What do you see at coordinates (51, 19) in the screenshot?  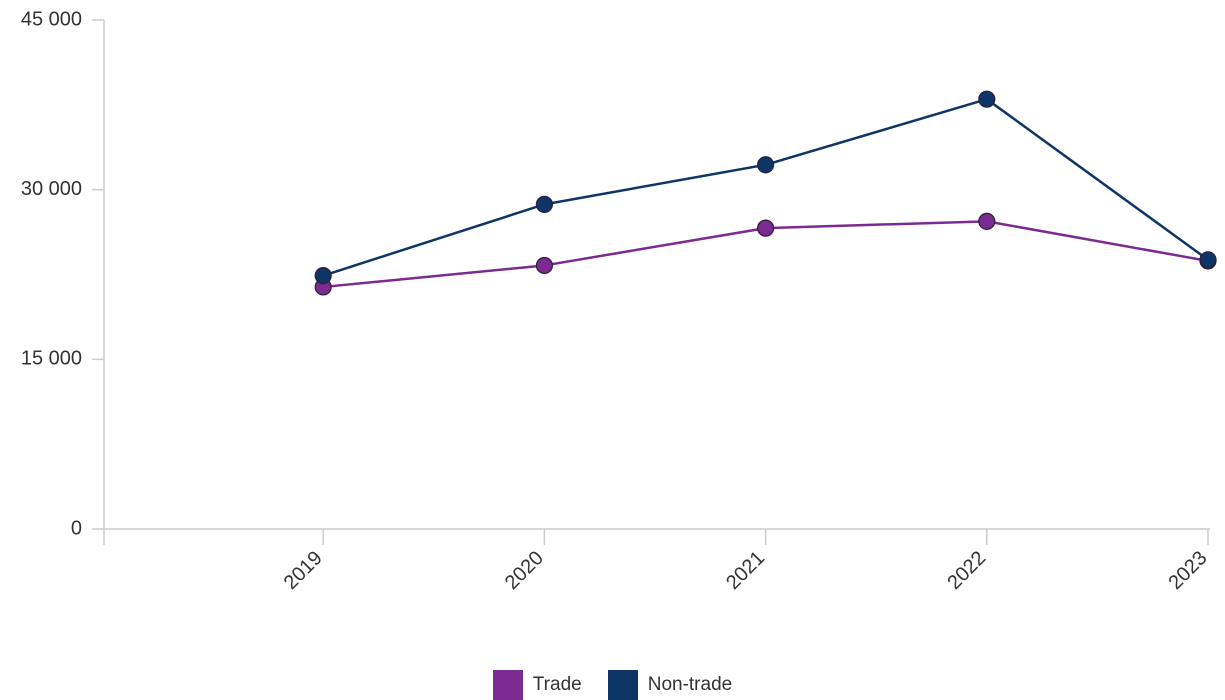 I see `y-tick-label: 45 000` at bounding box center [51, 19].